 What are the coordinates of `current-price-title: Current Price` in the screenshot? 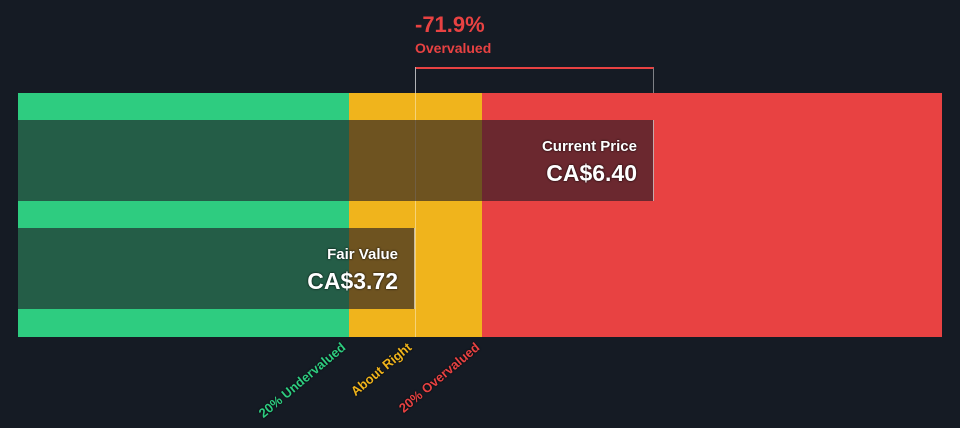 It's located at (589, 146).